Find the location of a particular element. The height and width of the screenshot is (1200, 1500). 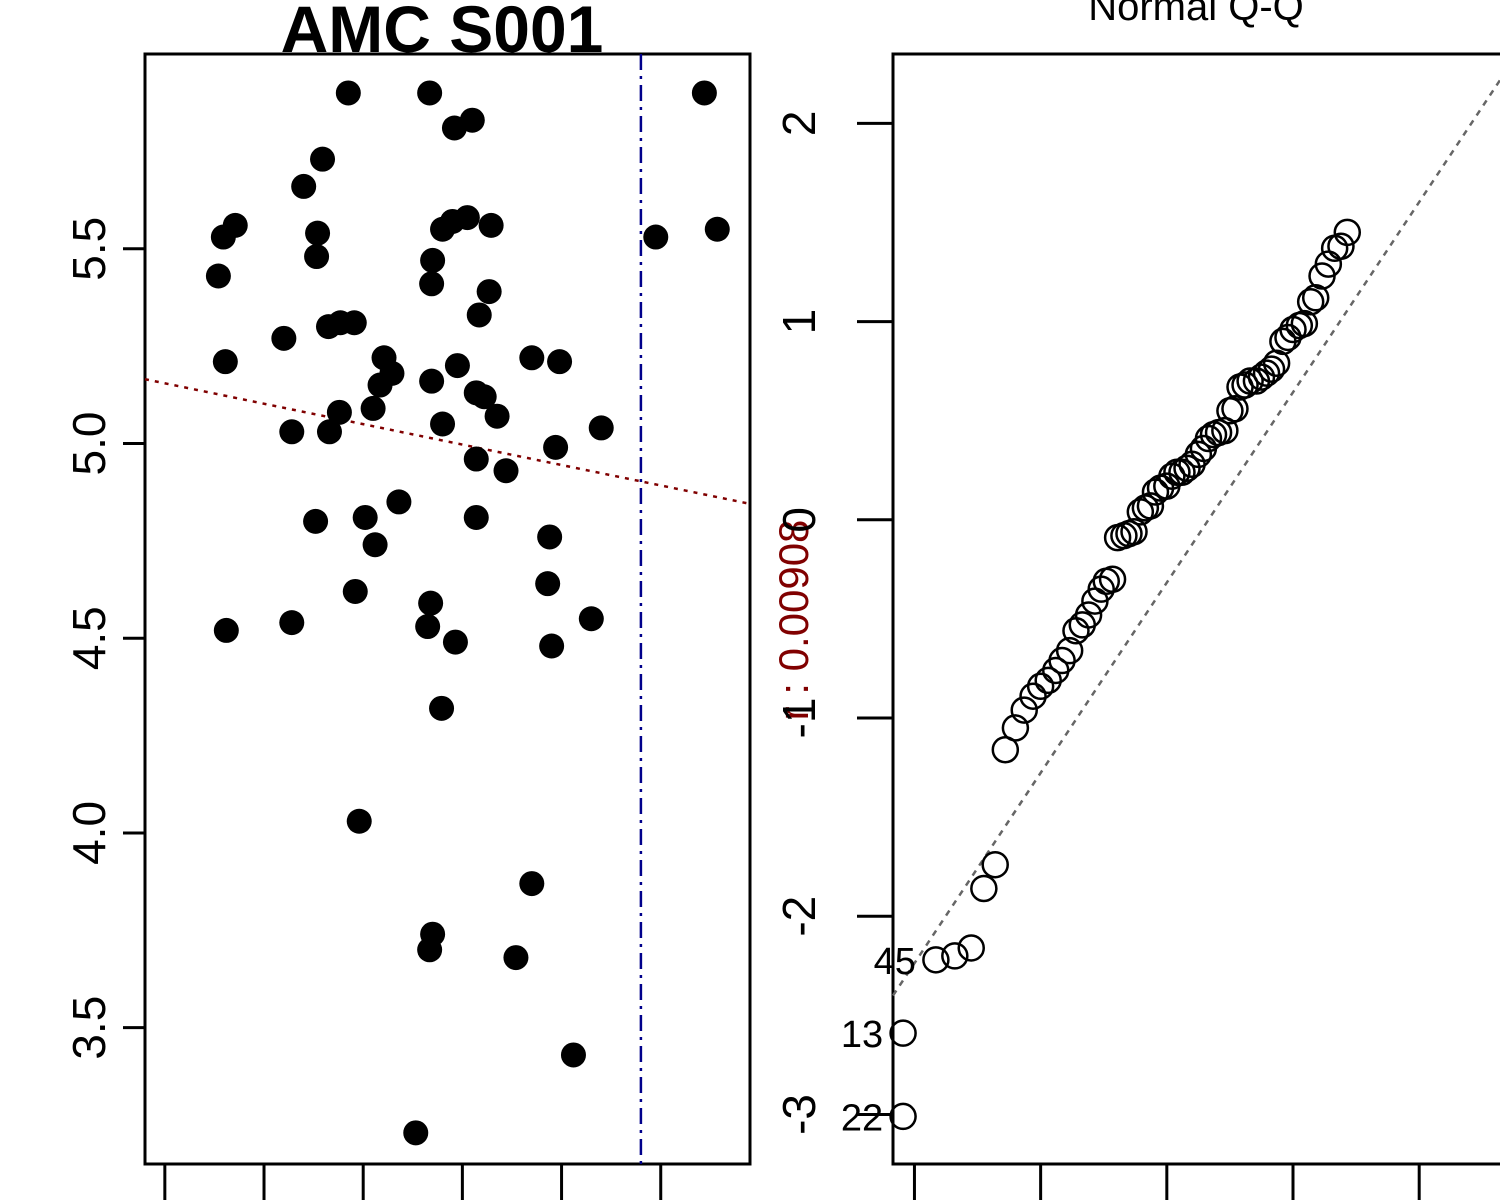

regression-line is located at coordinates (447, 441).